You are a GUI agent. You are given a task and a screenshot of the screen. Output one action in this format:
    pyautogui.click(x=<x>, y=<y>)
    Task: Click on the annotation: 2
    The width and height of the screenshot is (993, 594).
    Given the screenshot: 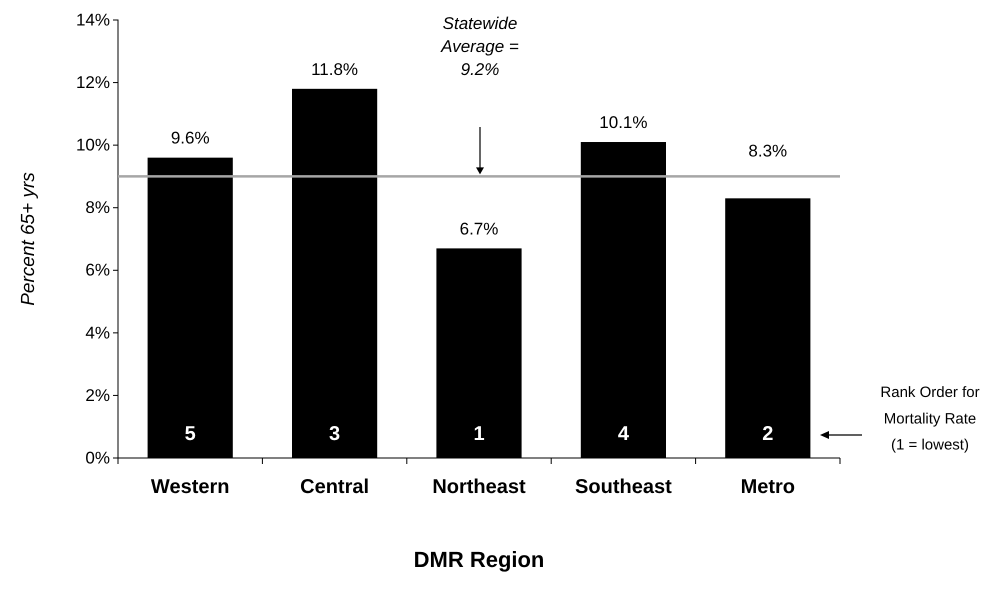 What is the action you would take?
    pyautogui.click(x=768, y=434)
    